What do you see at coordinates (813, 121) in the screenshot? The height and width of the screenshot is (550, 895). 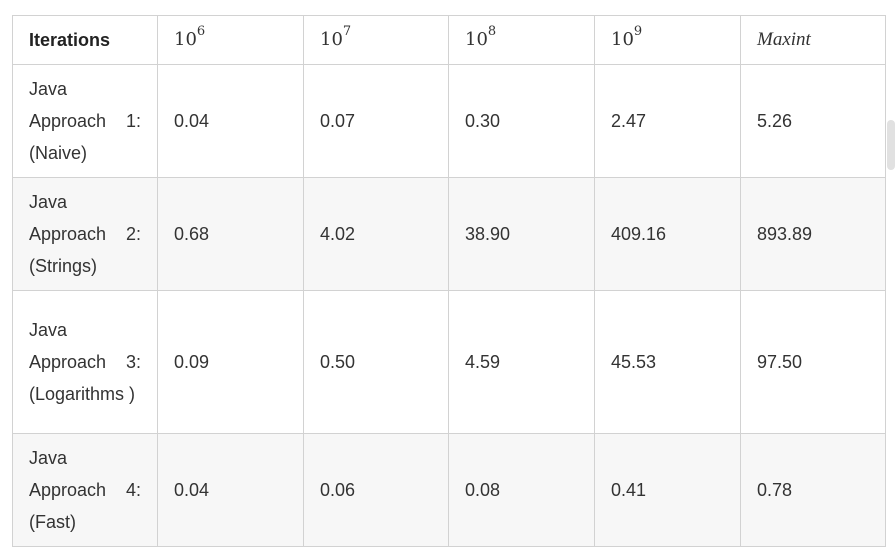 I see `table-cell: 5.26` at bounding box center [813, 121].